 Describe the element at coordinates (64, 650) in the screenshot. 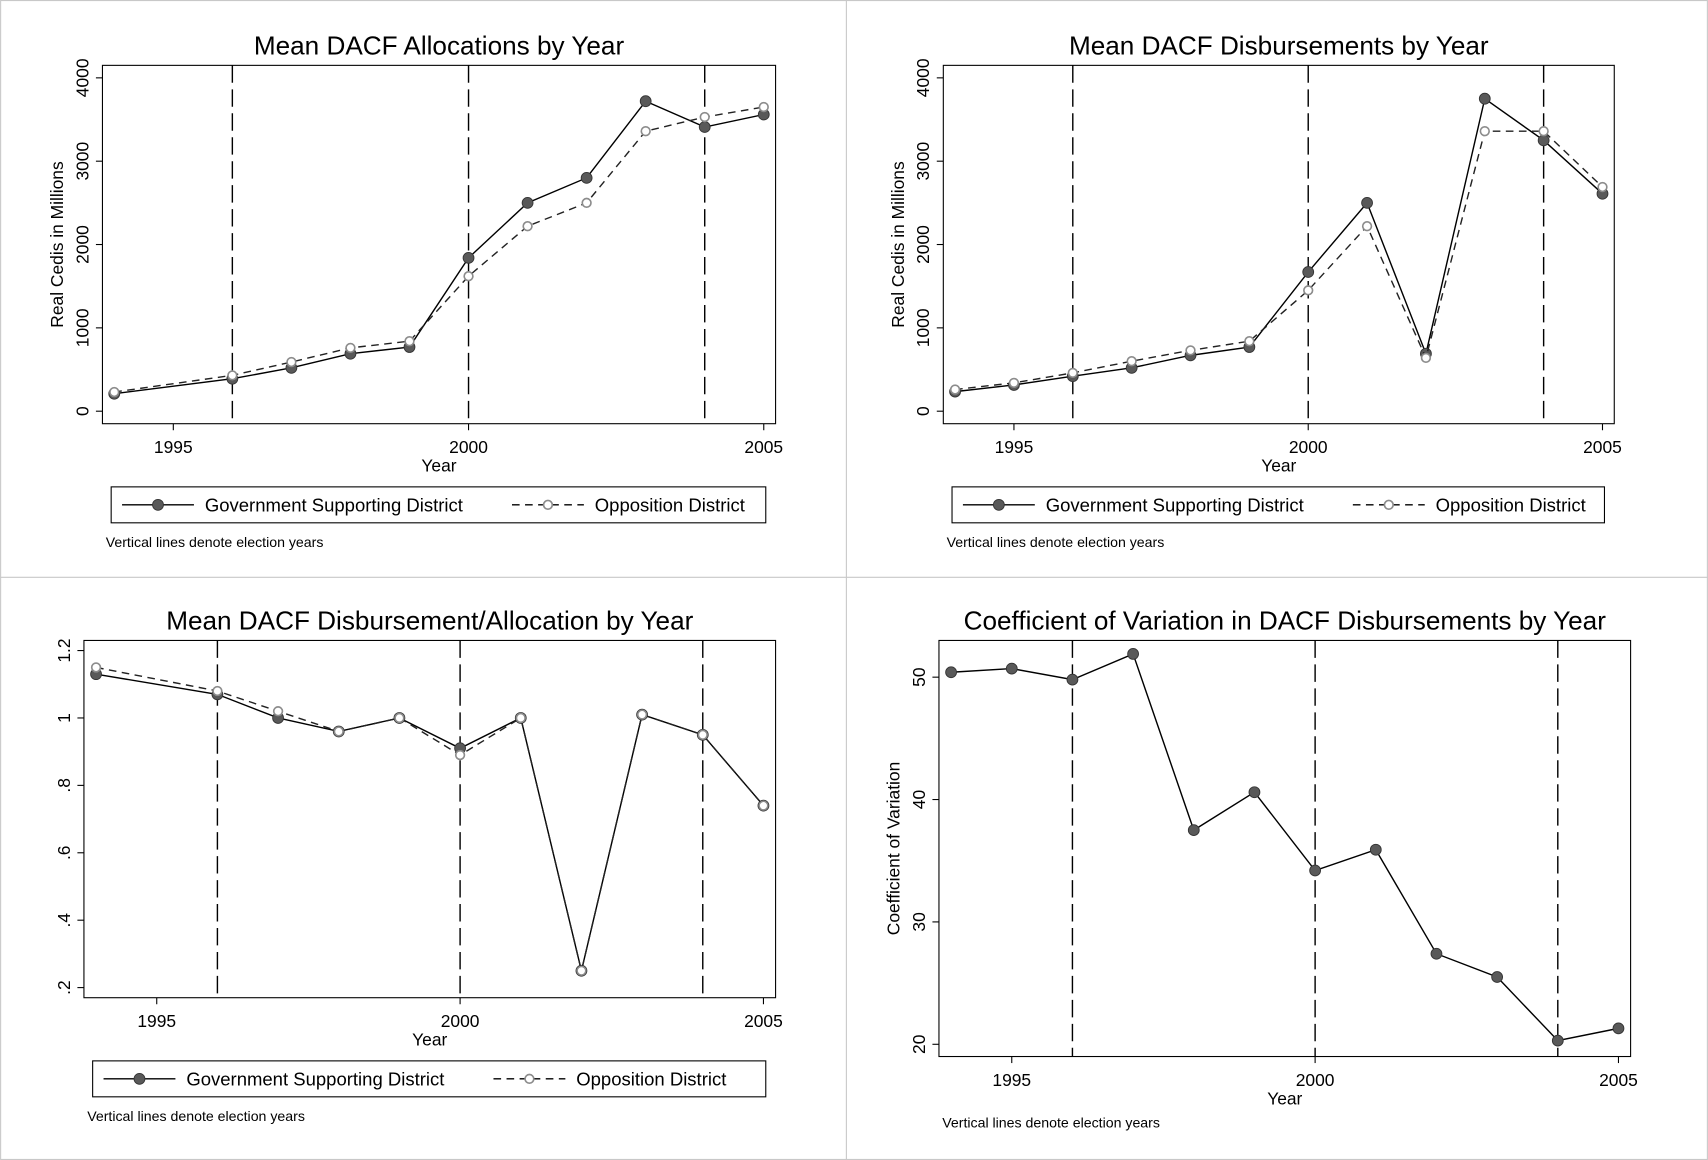

I see `y-tick-label: 1.2` at that location.